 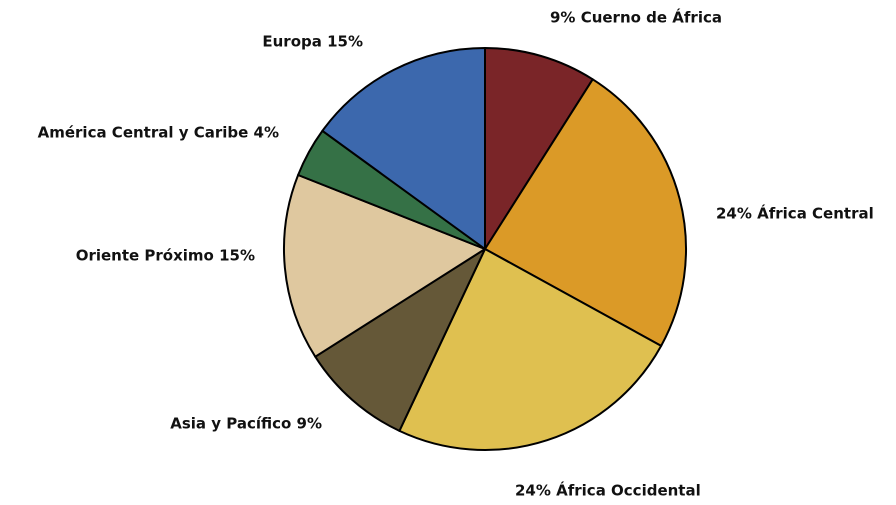 I want to click on slice-label: América Central y Caribe 4%, so click(x=158, y=133).